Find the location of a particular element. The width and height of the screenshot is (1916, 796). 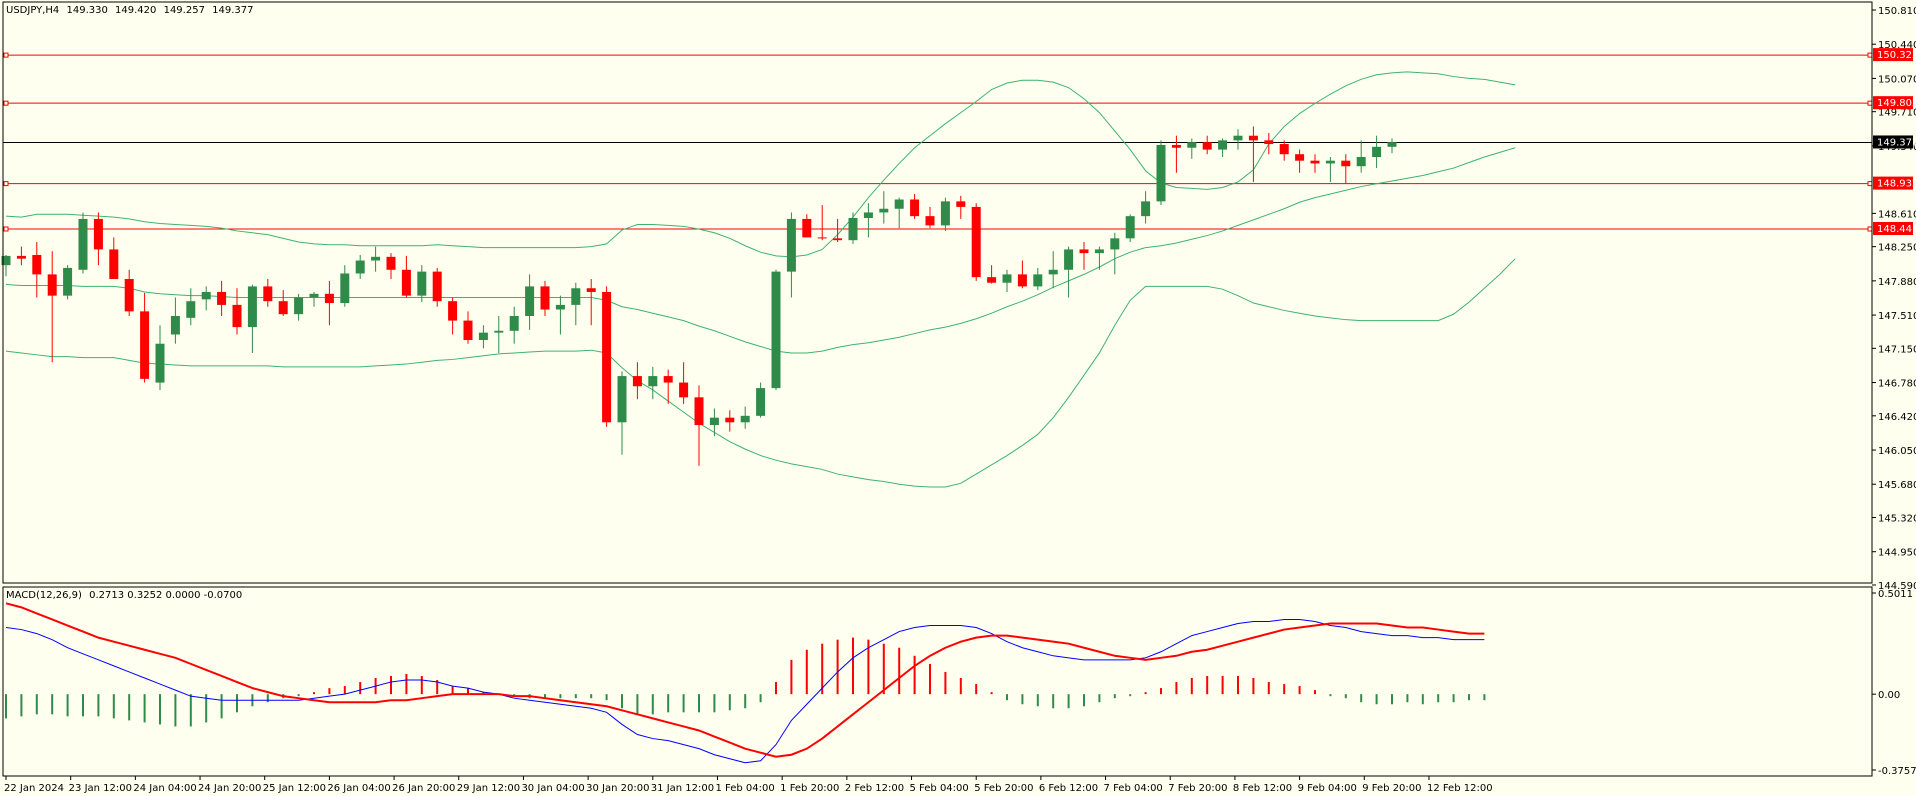

time-label: 25 Jan 12:00 is located at coordinates (294, 788).